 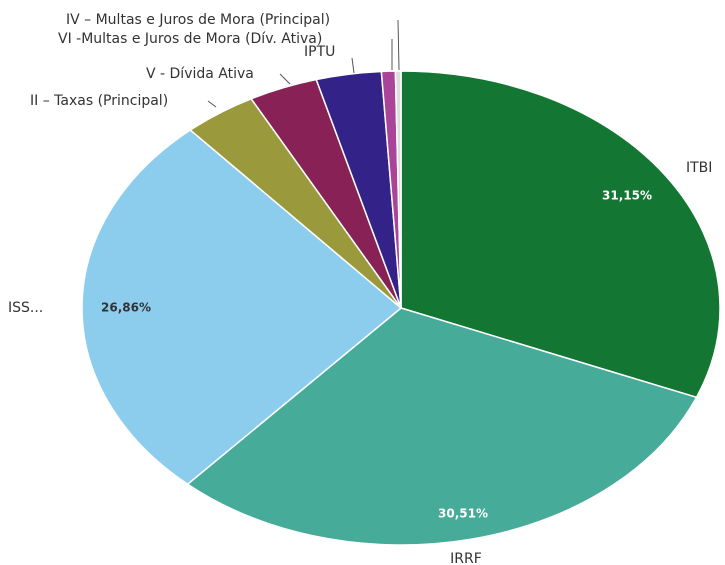 What do you see at coordinates (190, 39) in the screenshot?
I see `category-label-7: VI -Multas e Juros de Mora (Dív. Ativa)` at bounding box center [190, 39].